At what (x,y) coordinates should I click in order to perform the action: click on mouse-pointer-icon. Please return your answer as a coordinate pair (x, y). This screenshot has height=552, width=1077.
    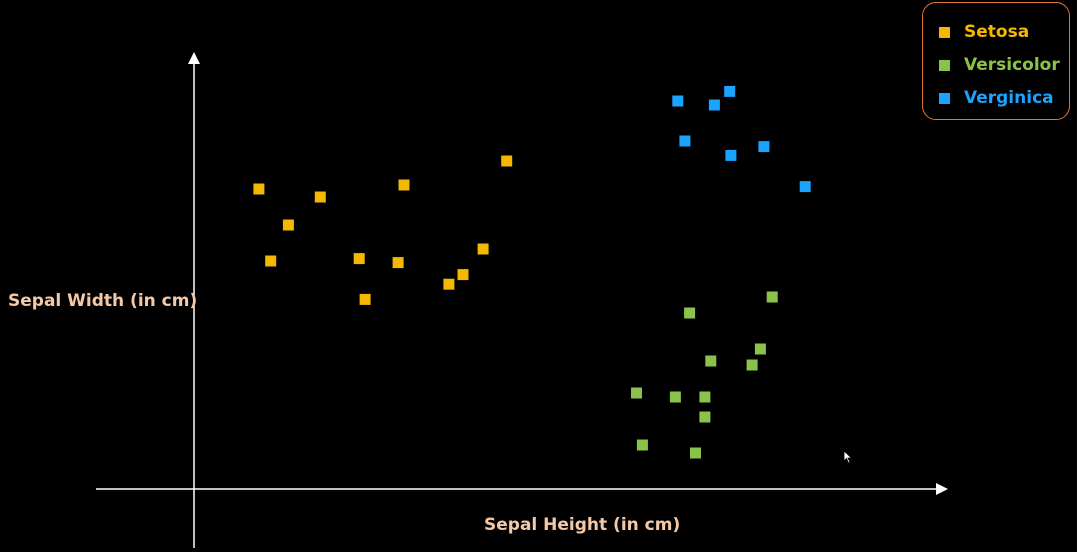
    Looking at the image, I should click on (848, 457).